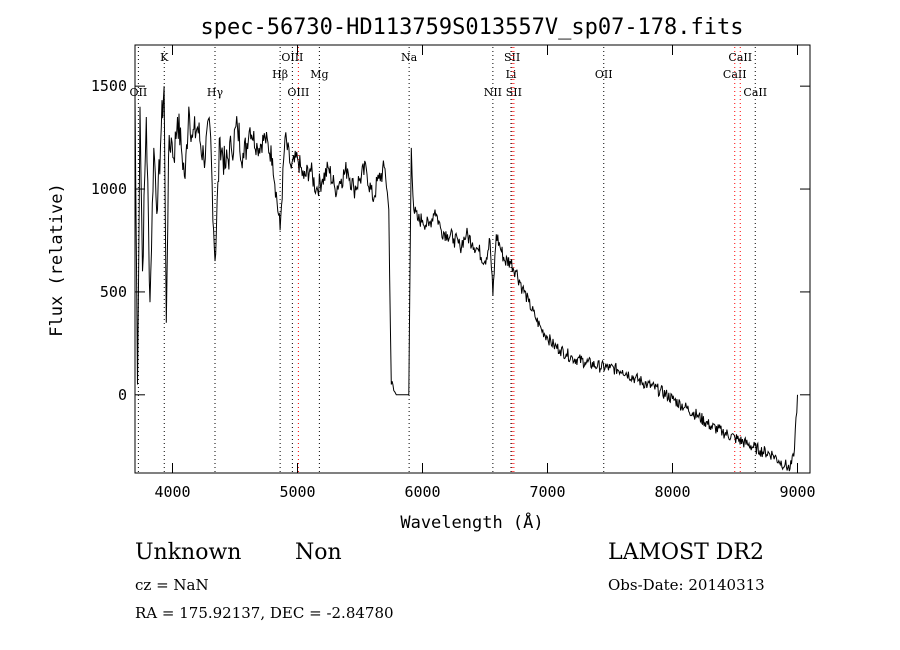  What do you see at coordinates (319, 74) in the screenshot?
I see `marker-label-6: Mg` at bounding box center [319, 74].